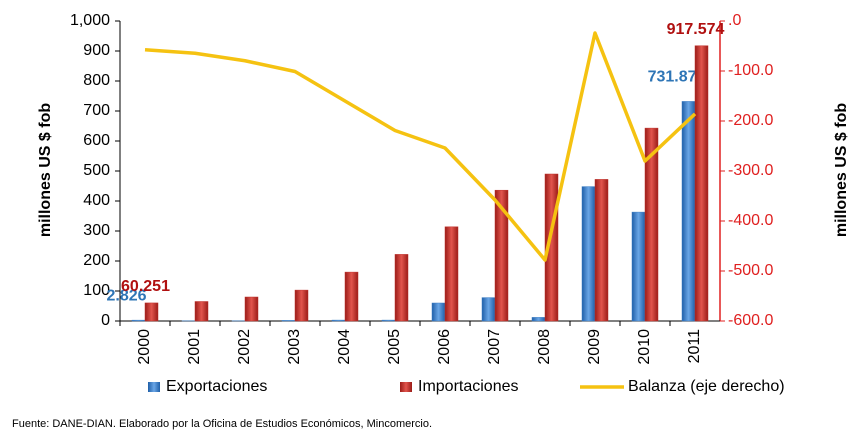 This screenshot has height=441, width=861. What do you see at coordinates (144, 347) in the screenshot?
I see `x-tick-label: 2000` at bounding box center [144, 347].